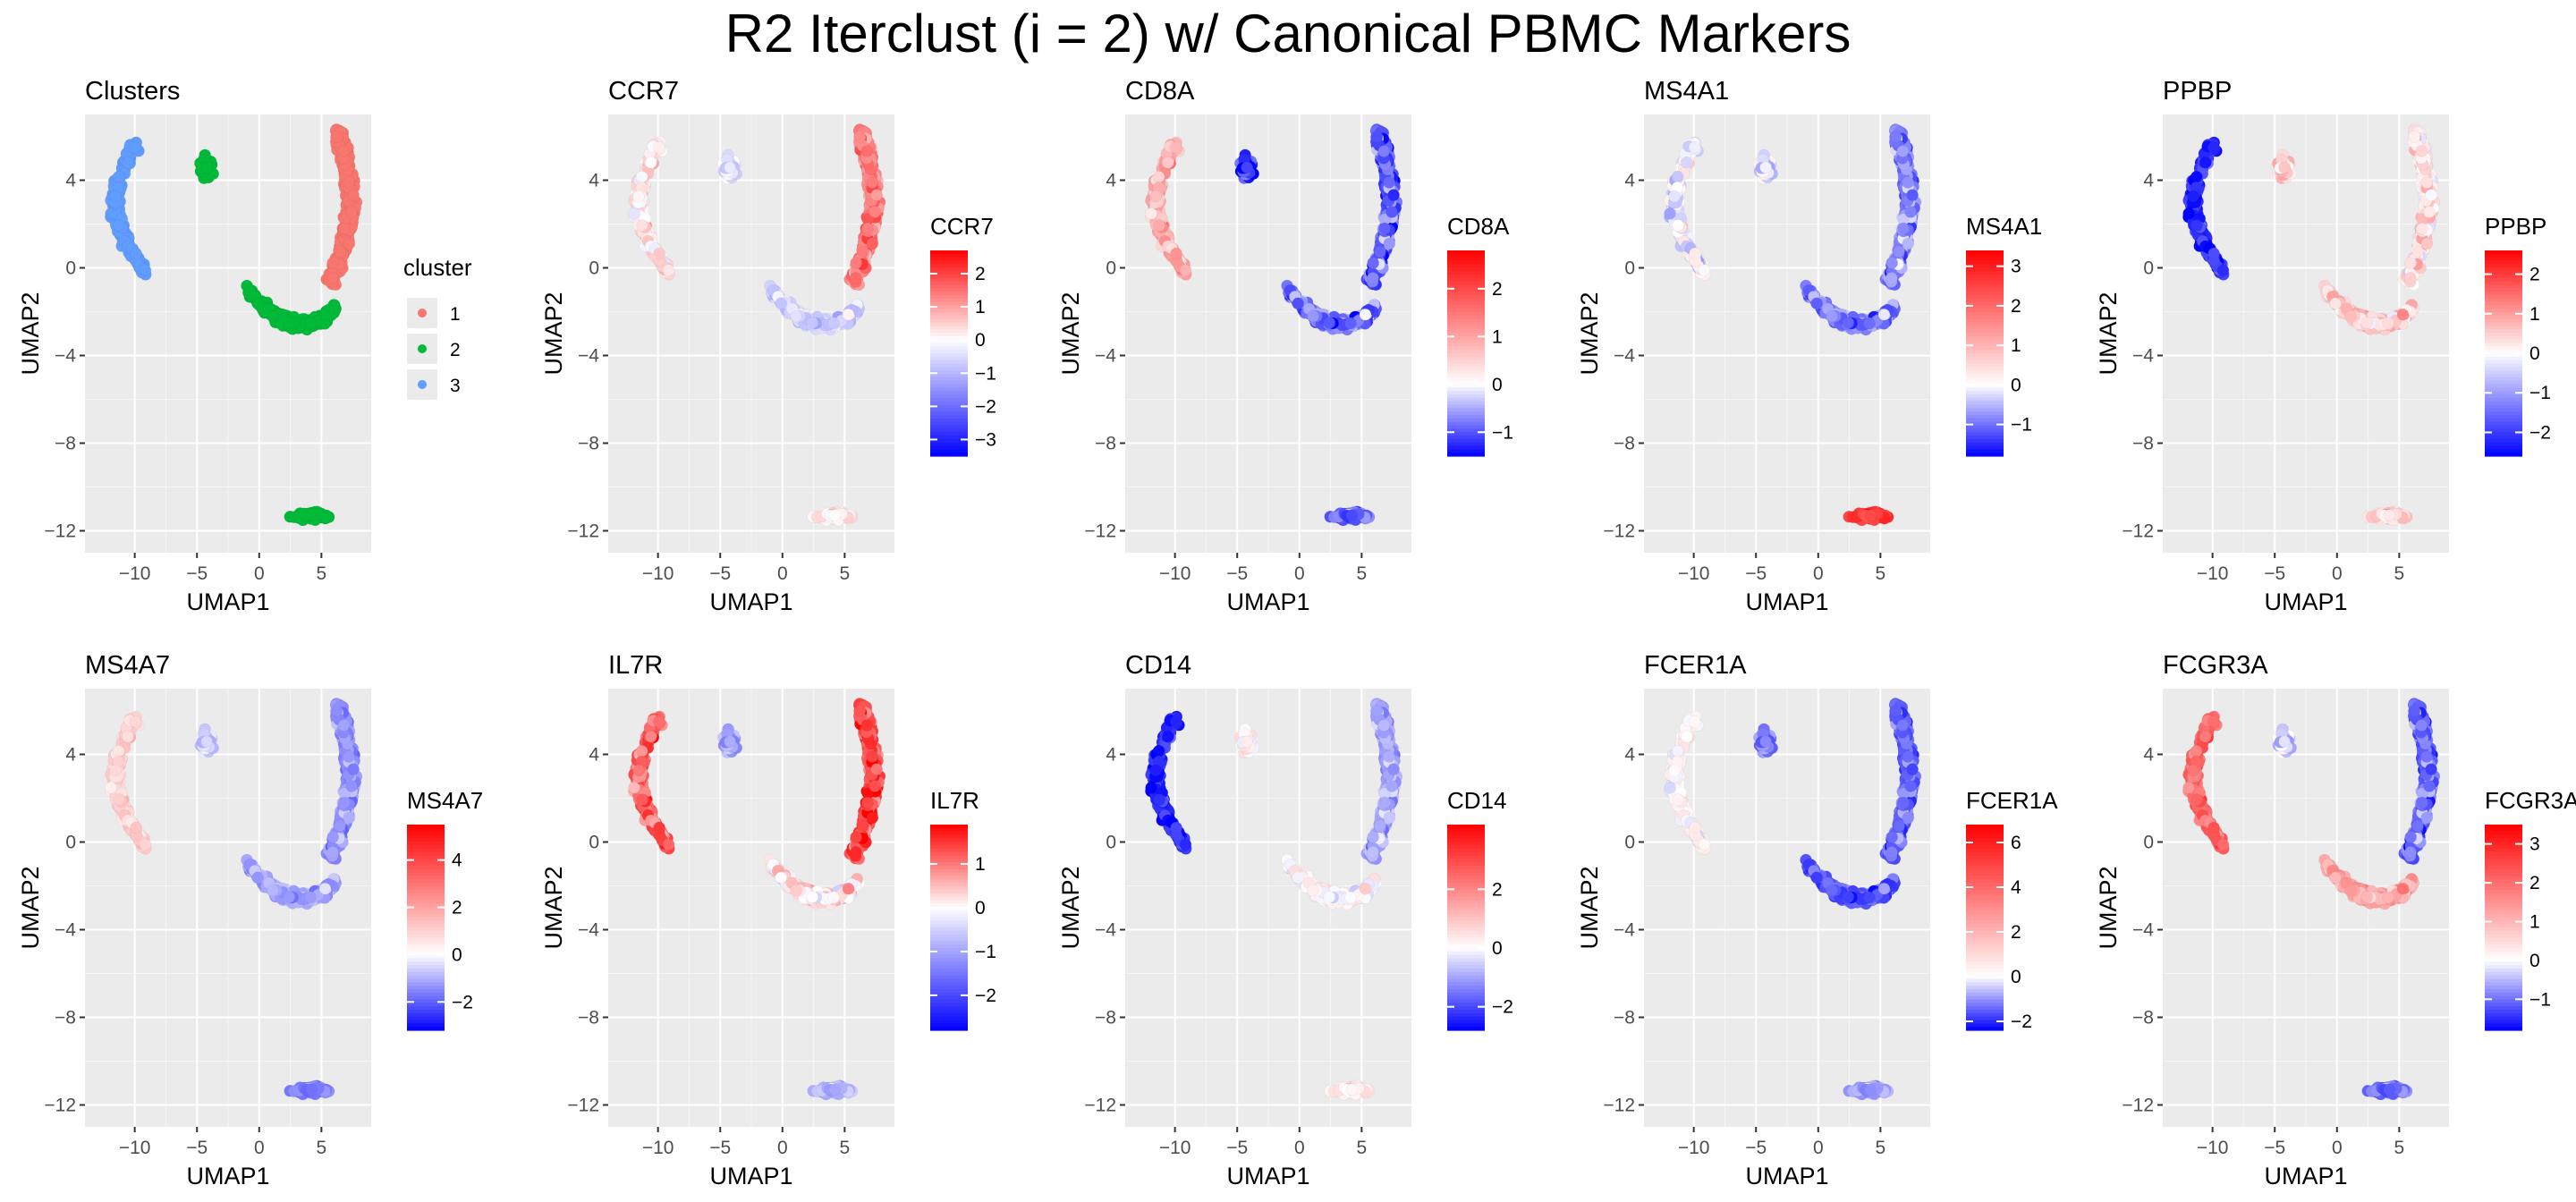  Describe the element at coordinates (1629, 268) in the screenshot. I see `y-tick-label: 0` at that location.